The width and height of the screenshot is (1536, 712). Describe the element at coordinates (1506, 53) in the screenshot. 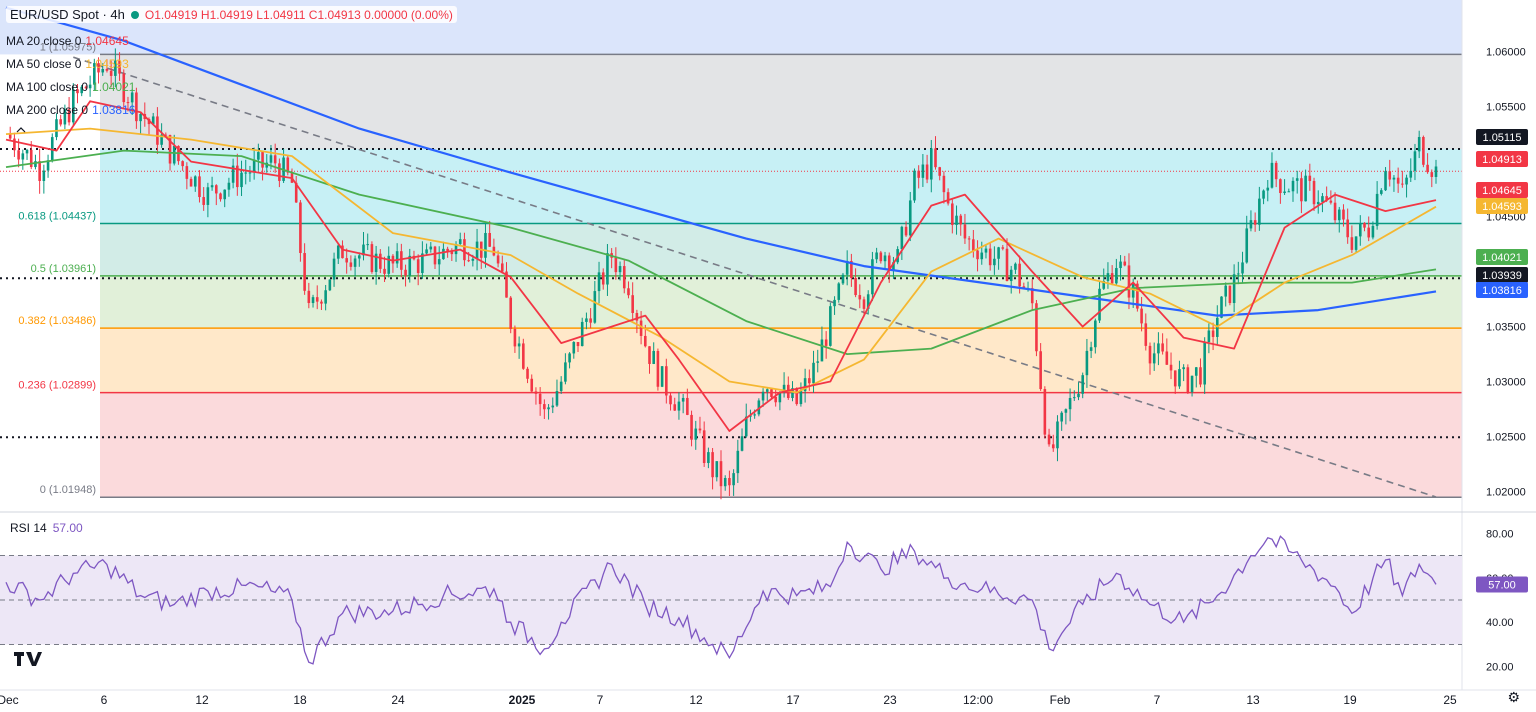

I see `y-tick-label-0: 1.06000` at that location.